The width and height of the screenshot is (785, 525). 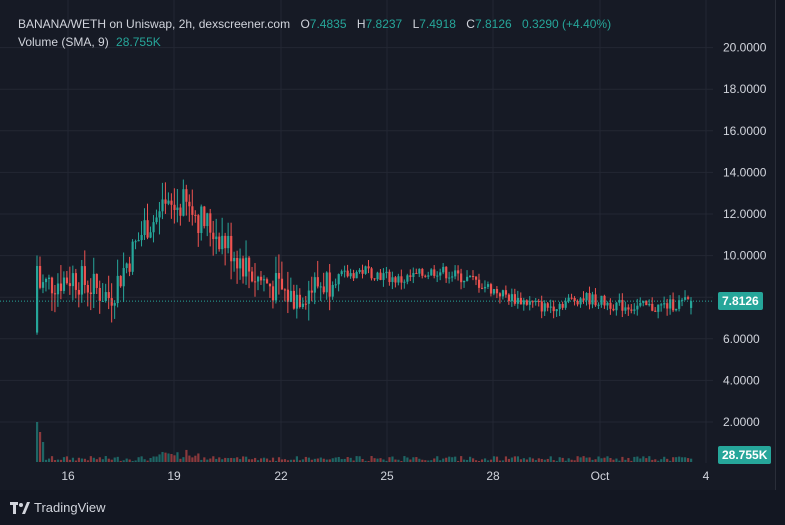 I want to click on tradingview-brand: TradingView, so click(x=70, y=507).